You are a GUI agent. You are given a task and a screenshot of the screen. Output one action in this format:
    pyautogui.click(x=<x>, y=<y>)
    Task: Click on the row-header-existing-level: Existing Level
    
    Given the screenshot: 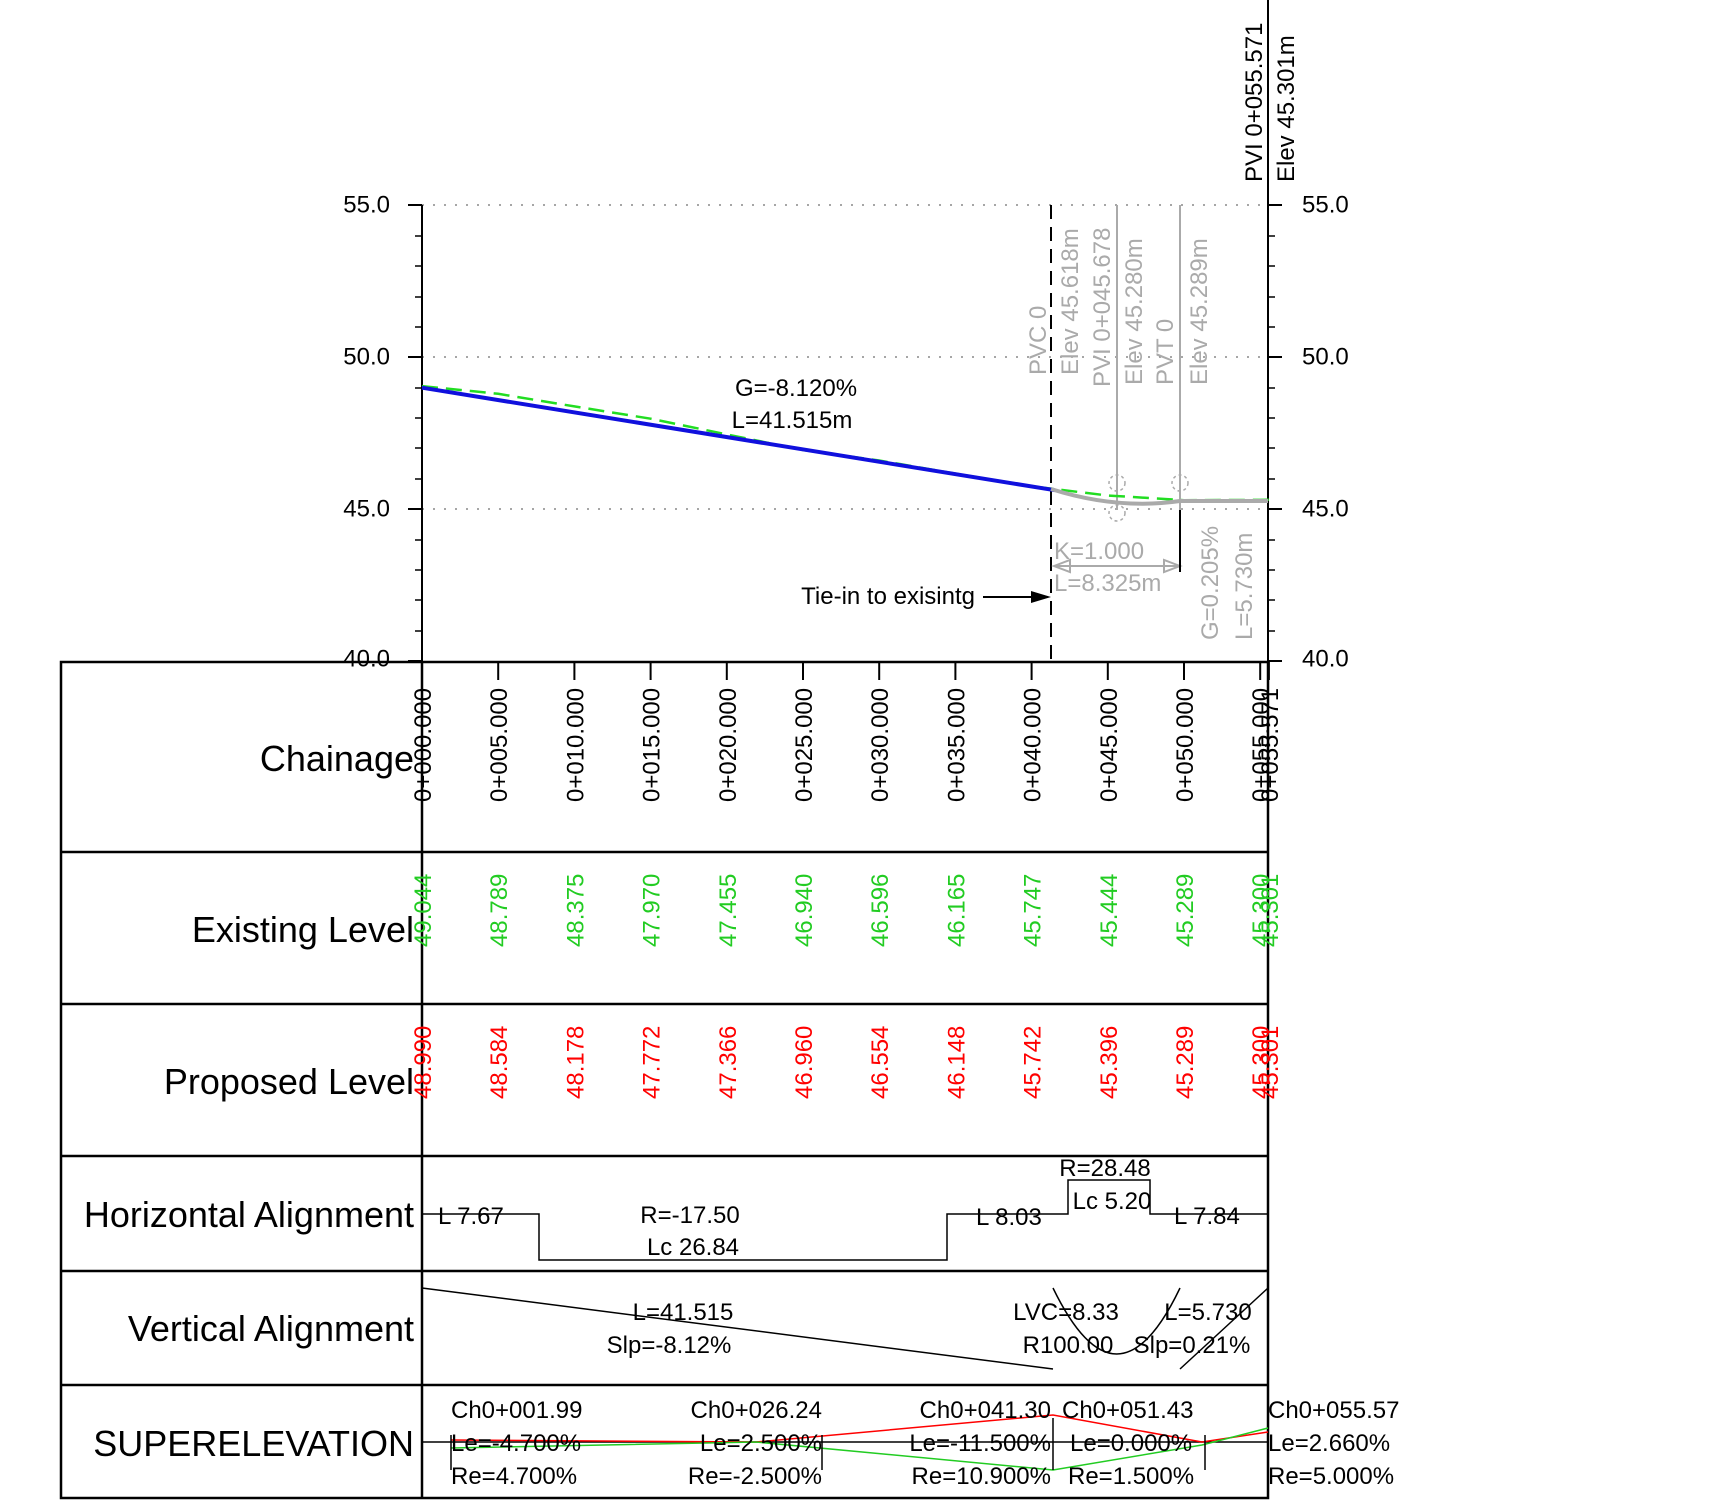 What is the action you would take?
    pyautogui.click(x=303, y=929)
    